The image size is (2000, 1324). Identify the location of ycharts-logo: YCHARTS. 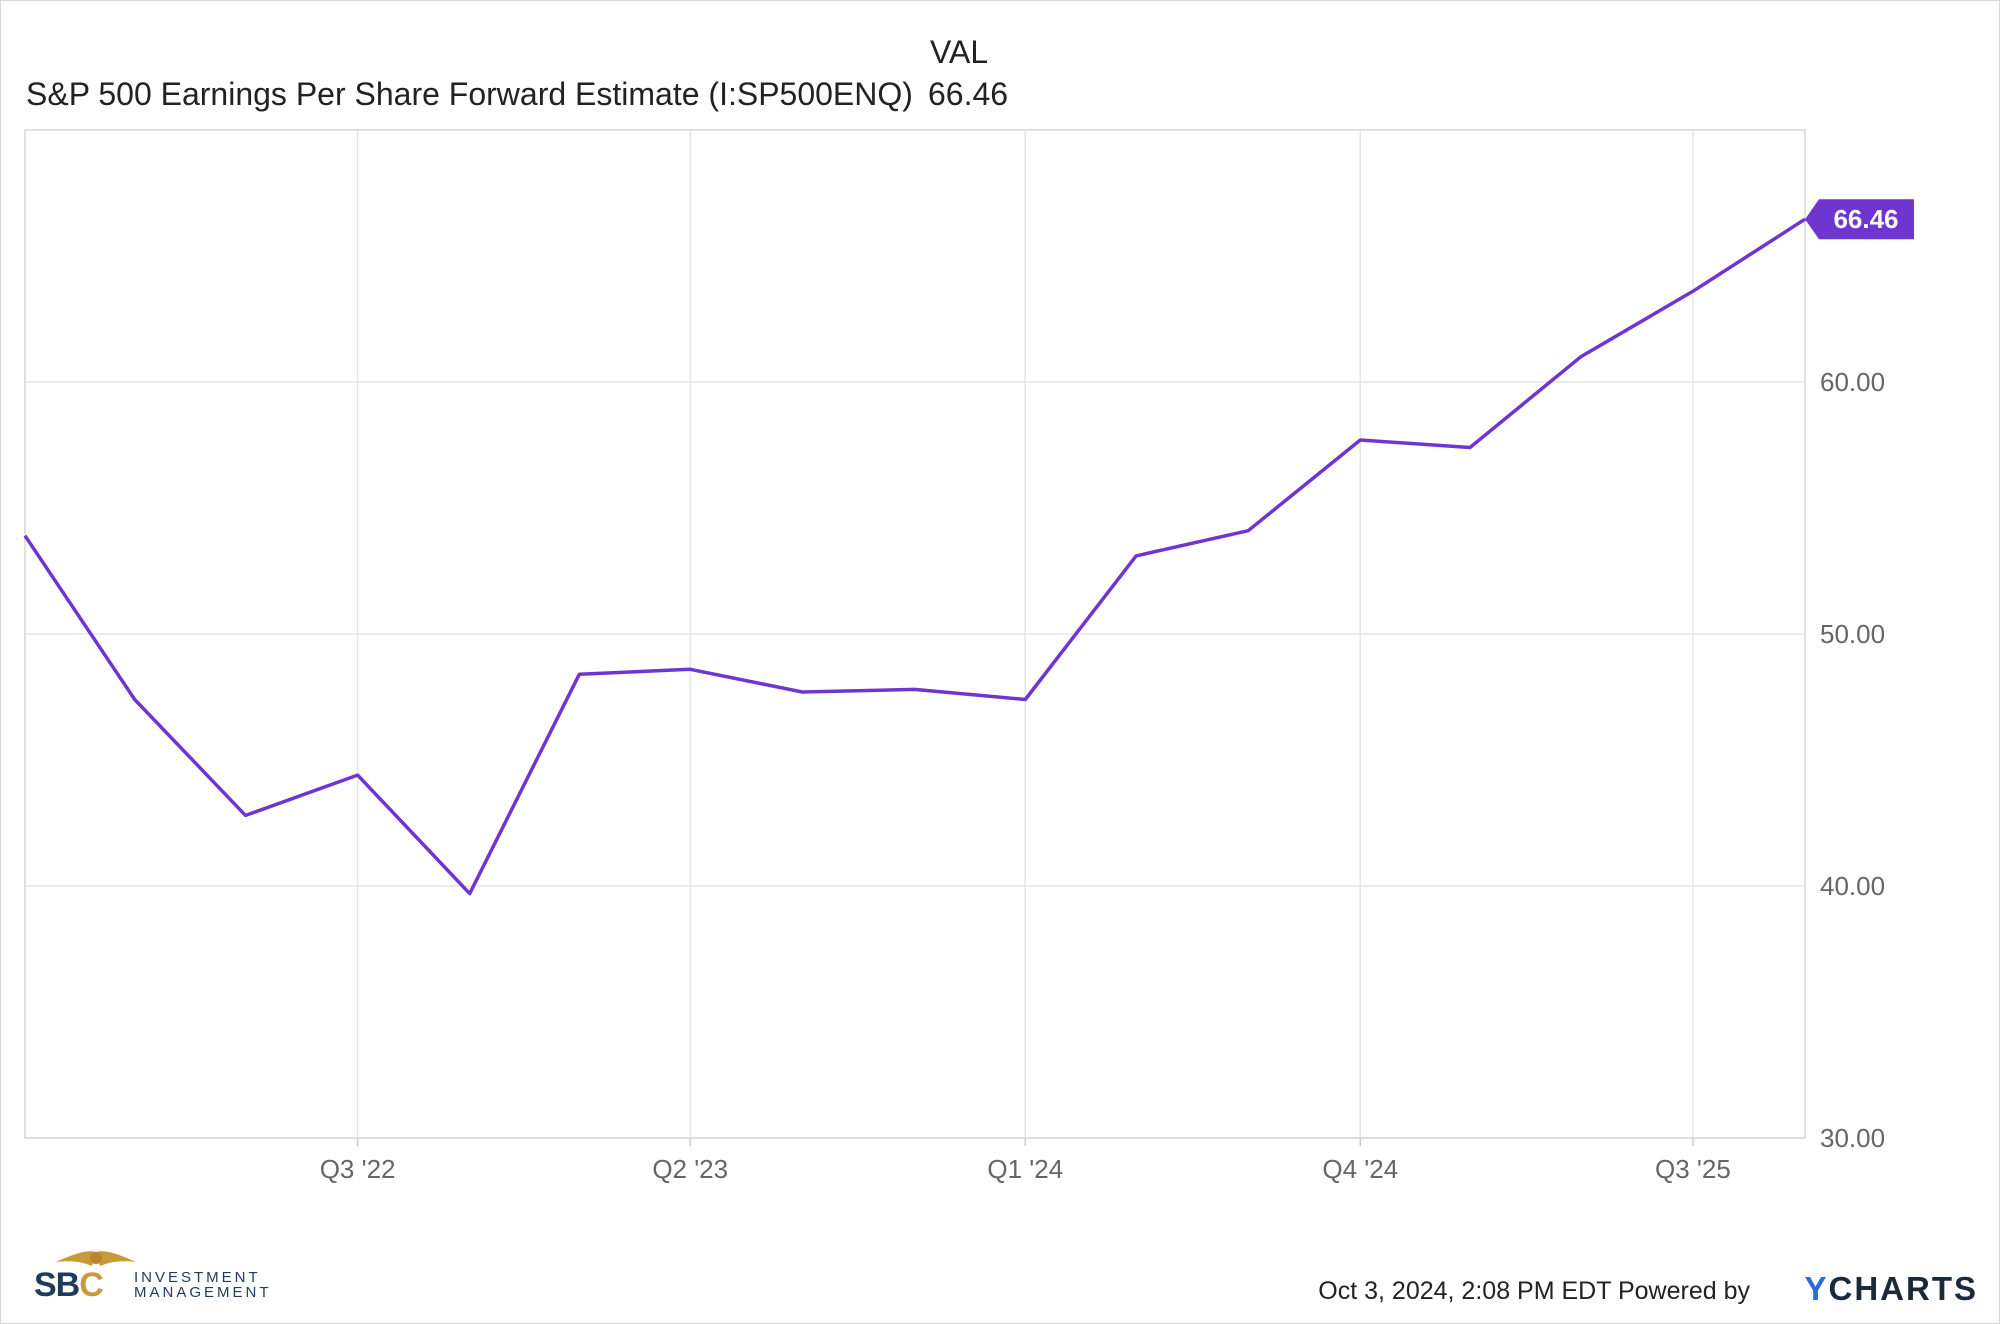
(1891, 1289).